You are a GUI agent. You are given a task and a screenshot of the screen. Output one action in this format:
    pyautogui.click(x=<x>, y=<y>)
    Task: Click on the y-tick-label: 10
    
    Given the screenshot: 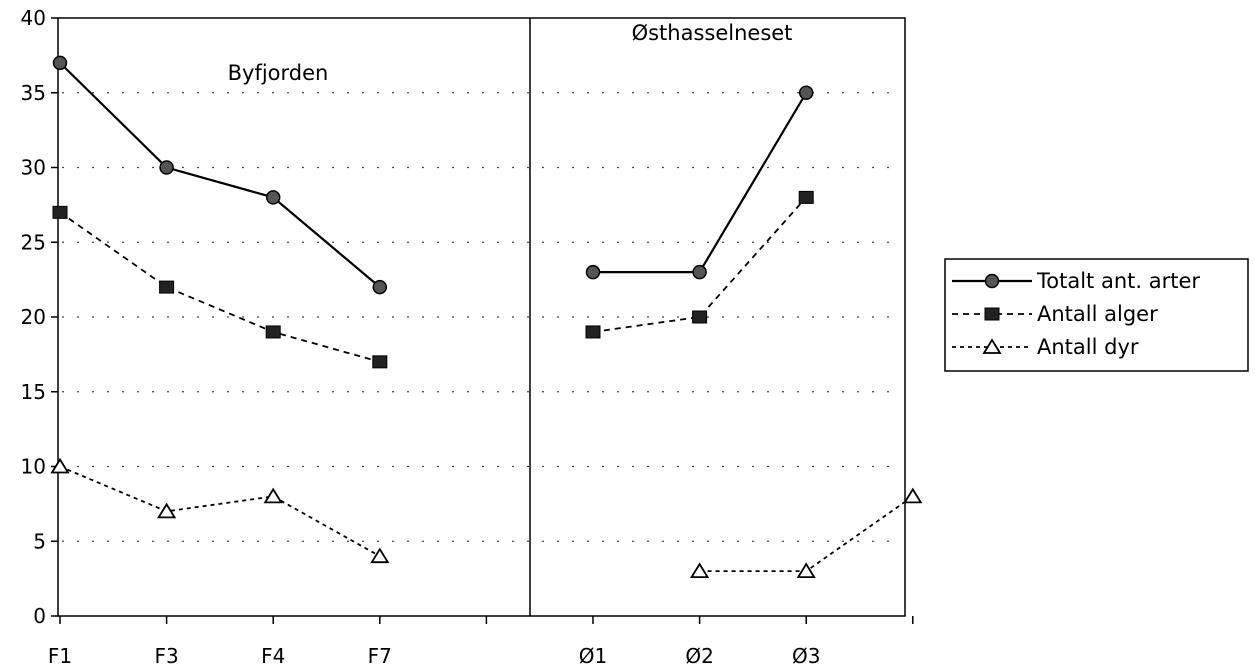 What is the action you would take?
    pyautogui.click(x=33, y=467)
    